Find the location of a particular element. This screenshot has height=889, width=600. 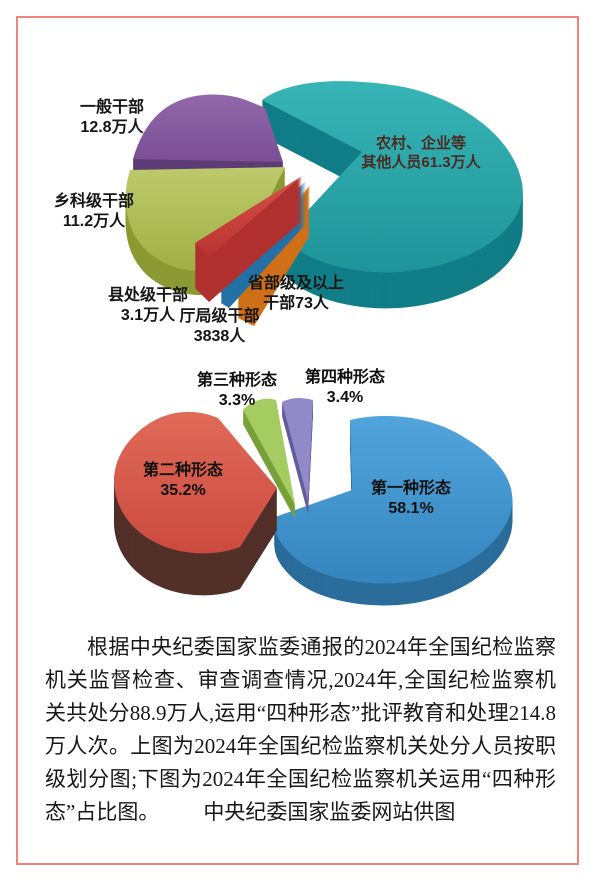

label-form2: 第二种形态 35.2% is located at coordinates (183, 481).